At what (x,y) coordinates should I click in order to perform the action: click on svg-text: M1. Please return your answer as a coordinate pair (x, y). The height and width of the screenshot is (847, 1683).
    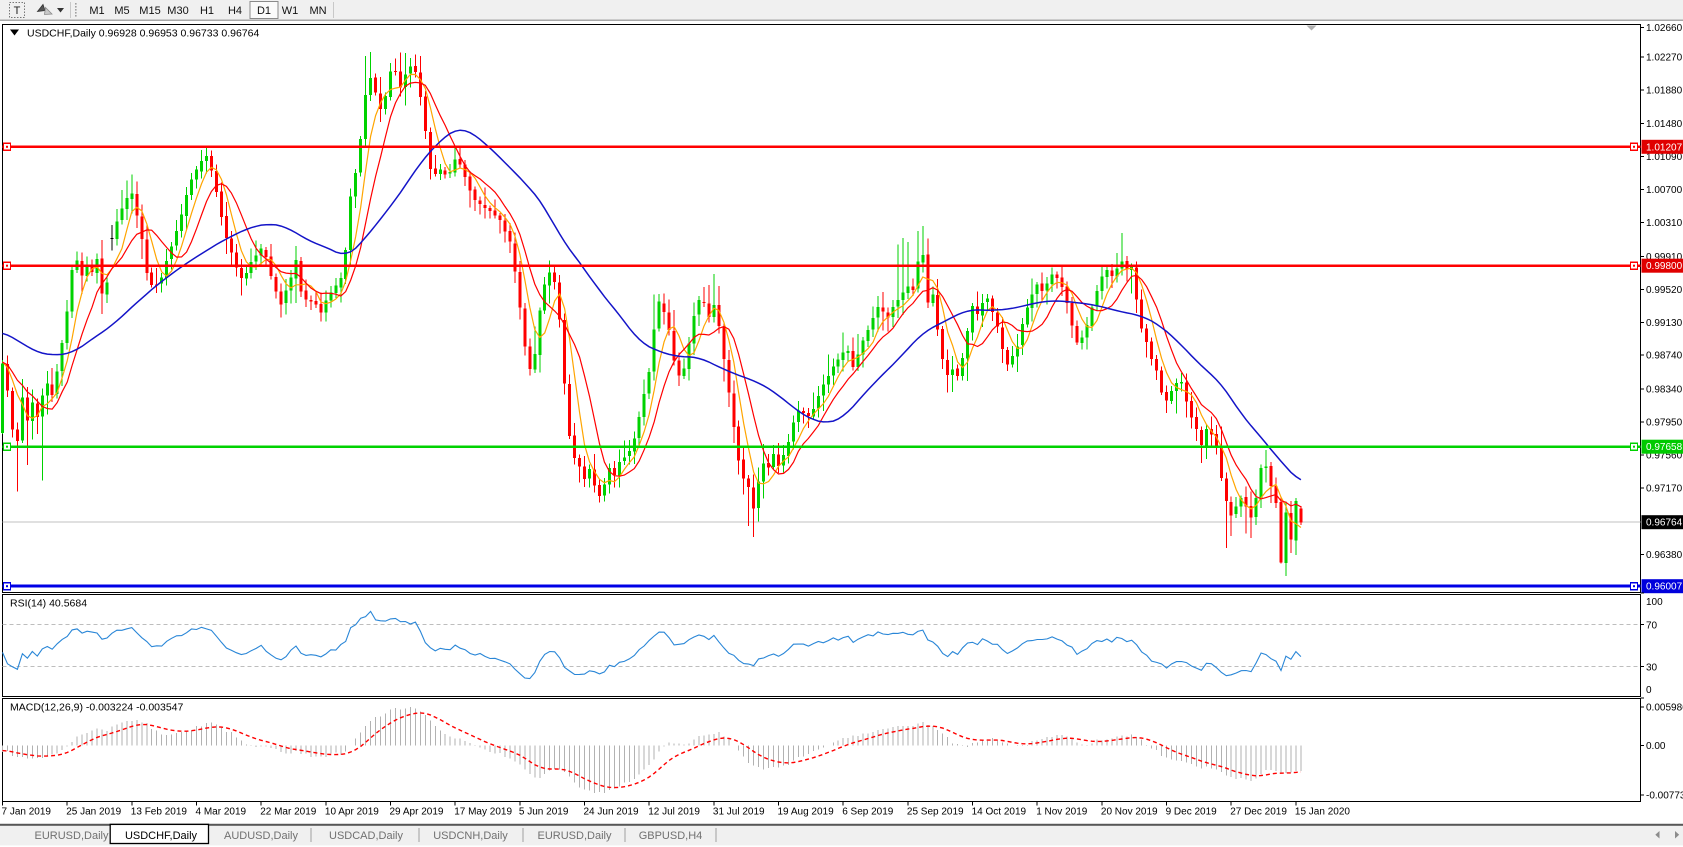
    Looking at the image, I should click on (96, 11).